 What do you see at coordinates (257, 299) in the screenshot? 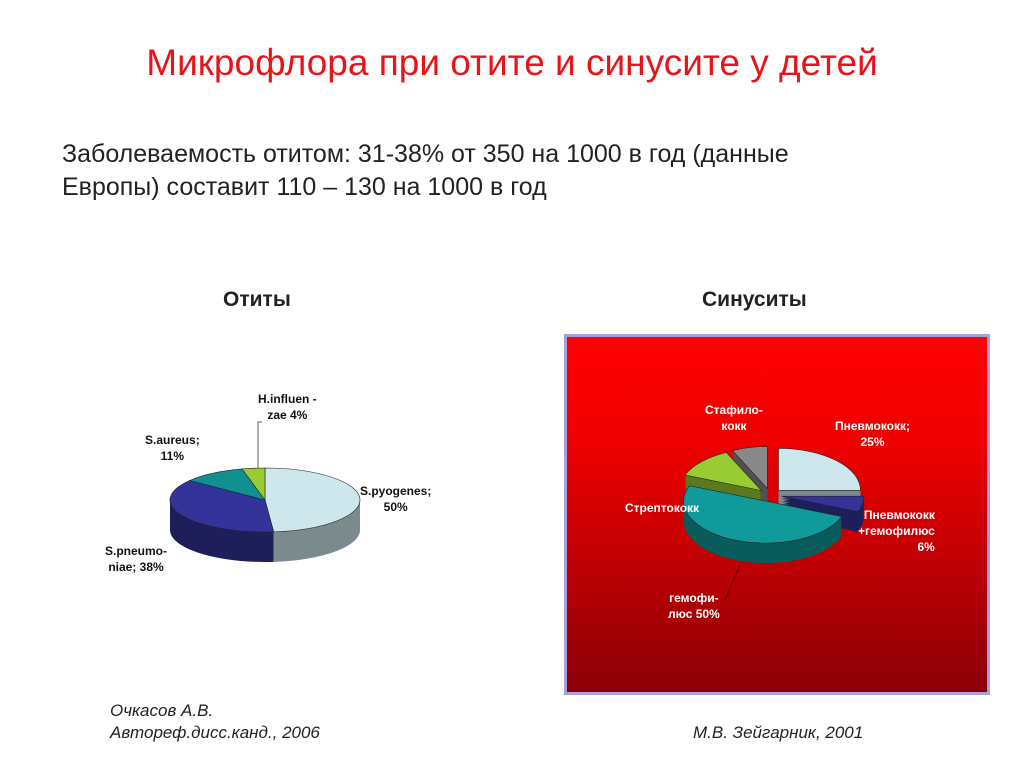
I see `chart-title-left: Отиты` at bounding box center [257, 299].